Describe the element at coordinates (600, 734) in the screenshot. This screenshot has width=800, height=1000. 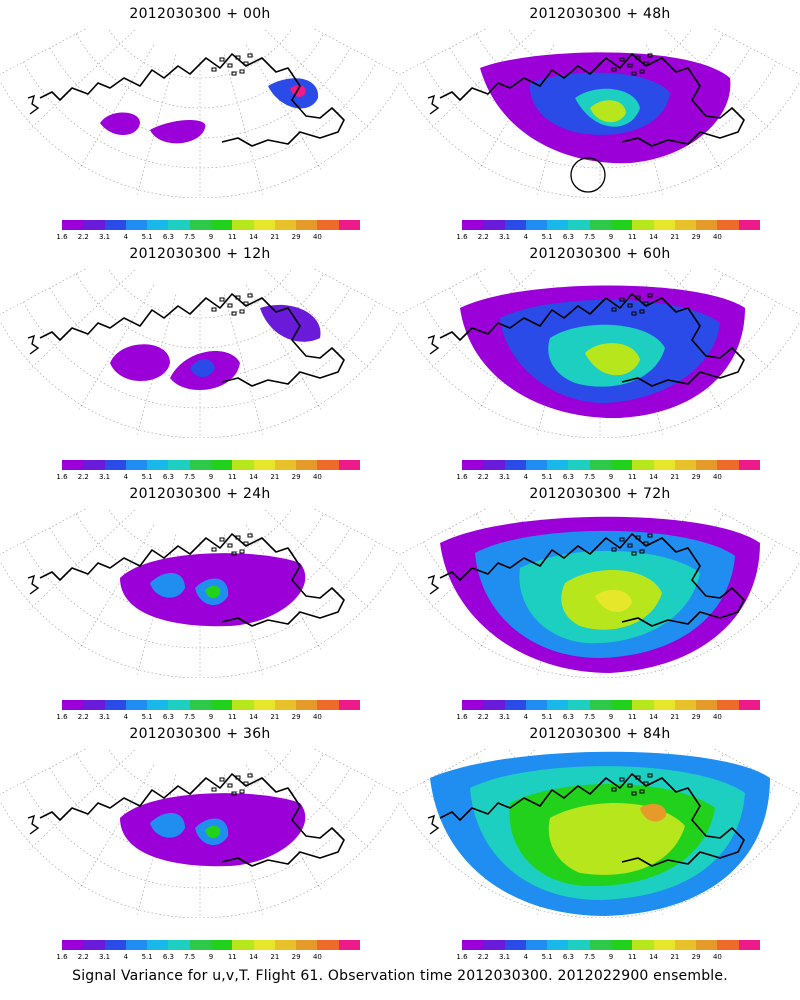
I see `panel-title: 2012030300 + 84h` at that location.